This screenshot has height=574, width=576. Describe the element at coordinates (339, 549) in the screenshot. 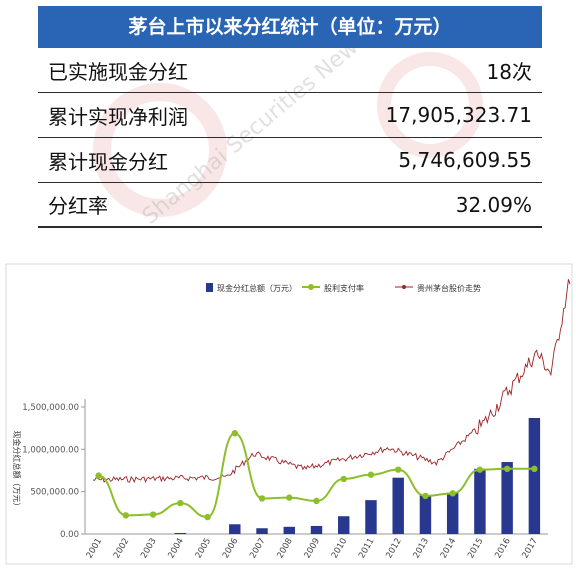

I see `x-tick-label: 2010` at that location.